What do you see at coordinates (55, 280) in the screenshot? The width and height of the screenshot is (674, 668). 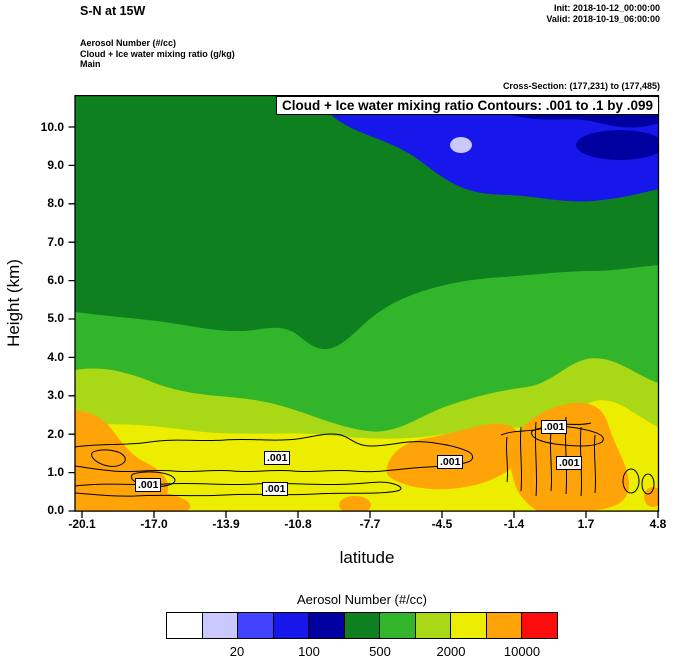 I see `y-tick-label: 6.0` at bounding box center [55, 280].